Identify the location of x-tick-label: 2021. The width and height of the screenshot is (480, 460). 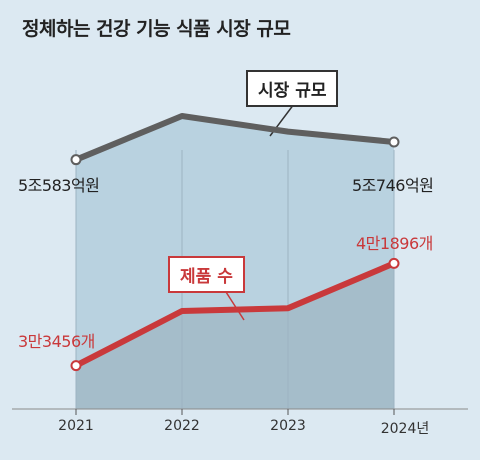
(76, 426).